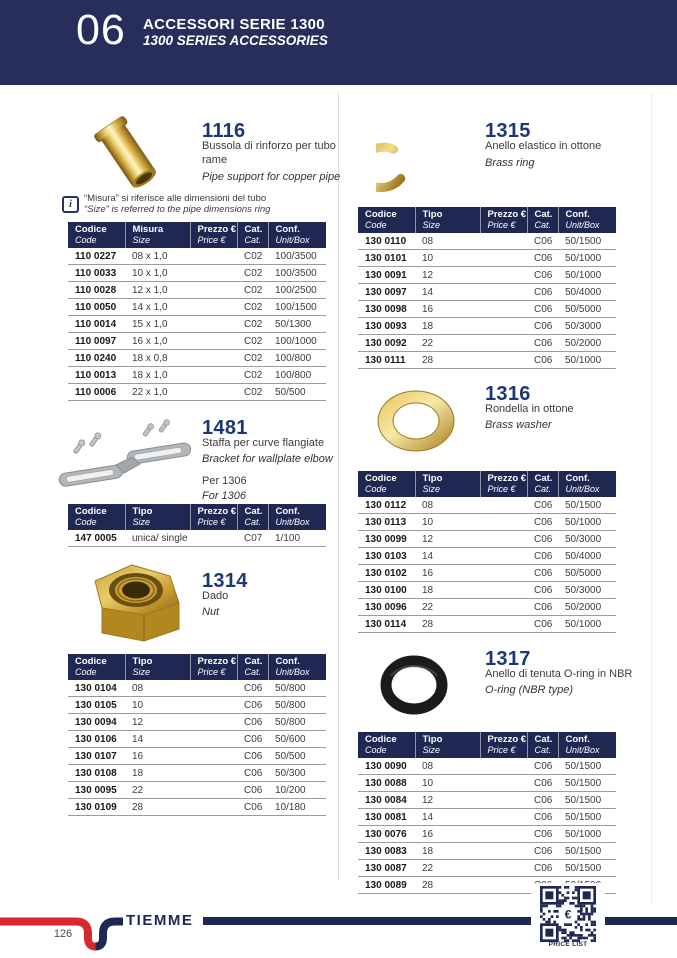 The height and width of the screenshot is (958, 677). Describe the element at coordinates (508, 394) in the screenshot. I see `product-code: 1316` at that location.